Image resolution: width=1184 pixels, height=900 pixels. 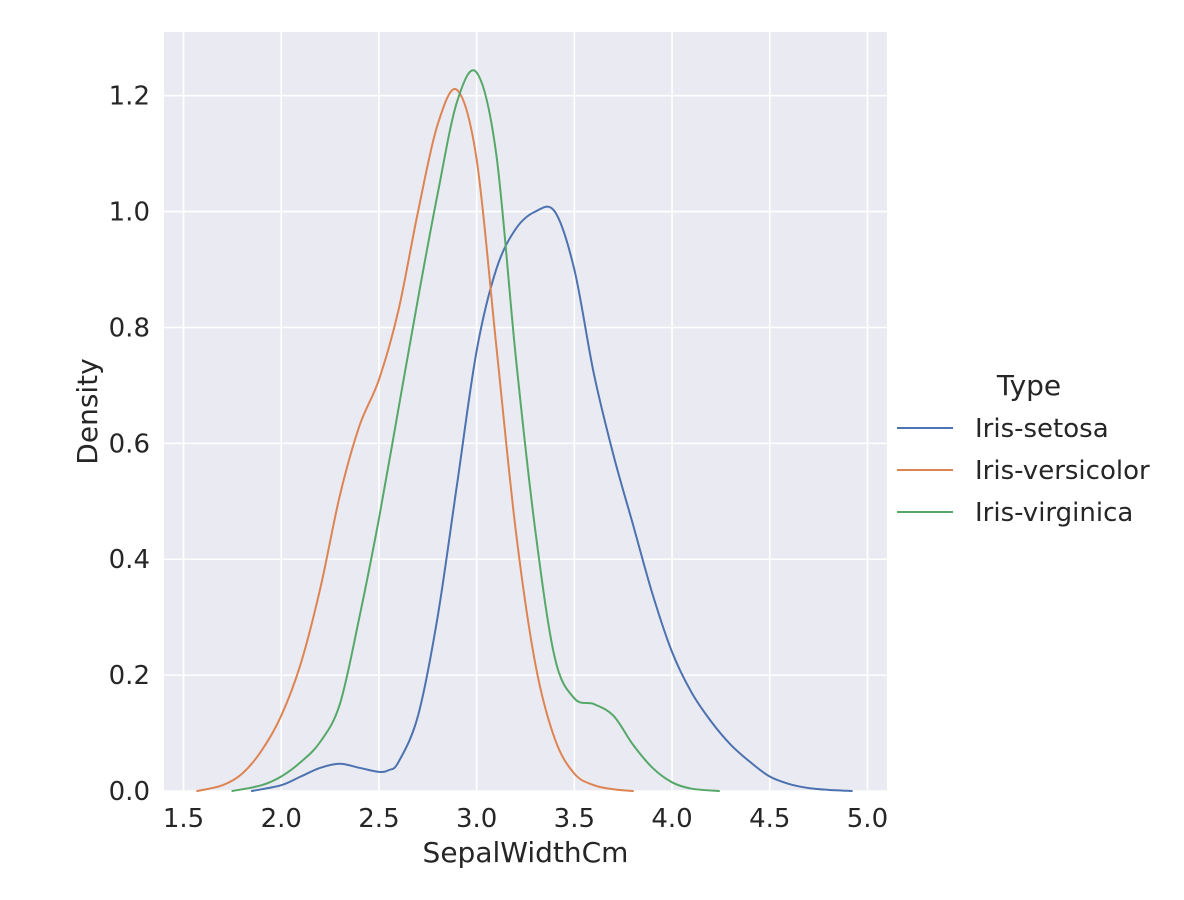 I want to click on legend-label: Iris-versicolor, so click(x=1062, y=471).